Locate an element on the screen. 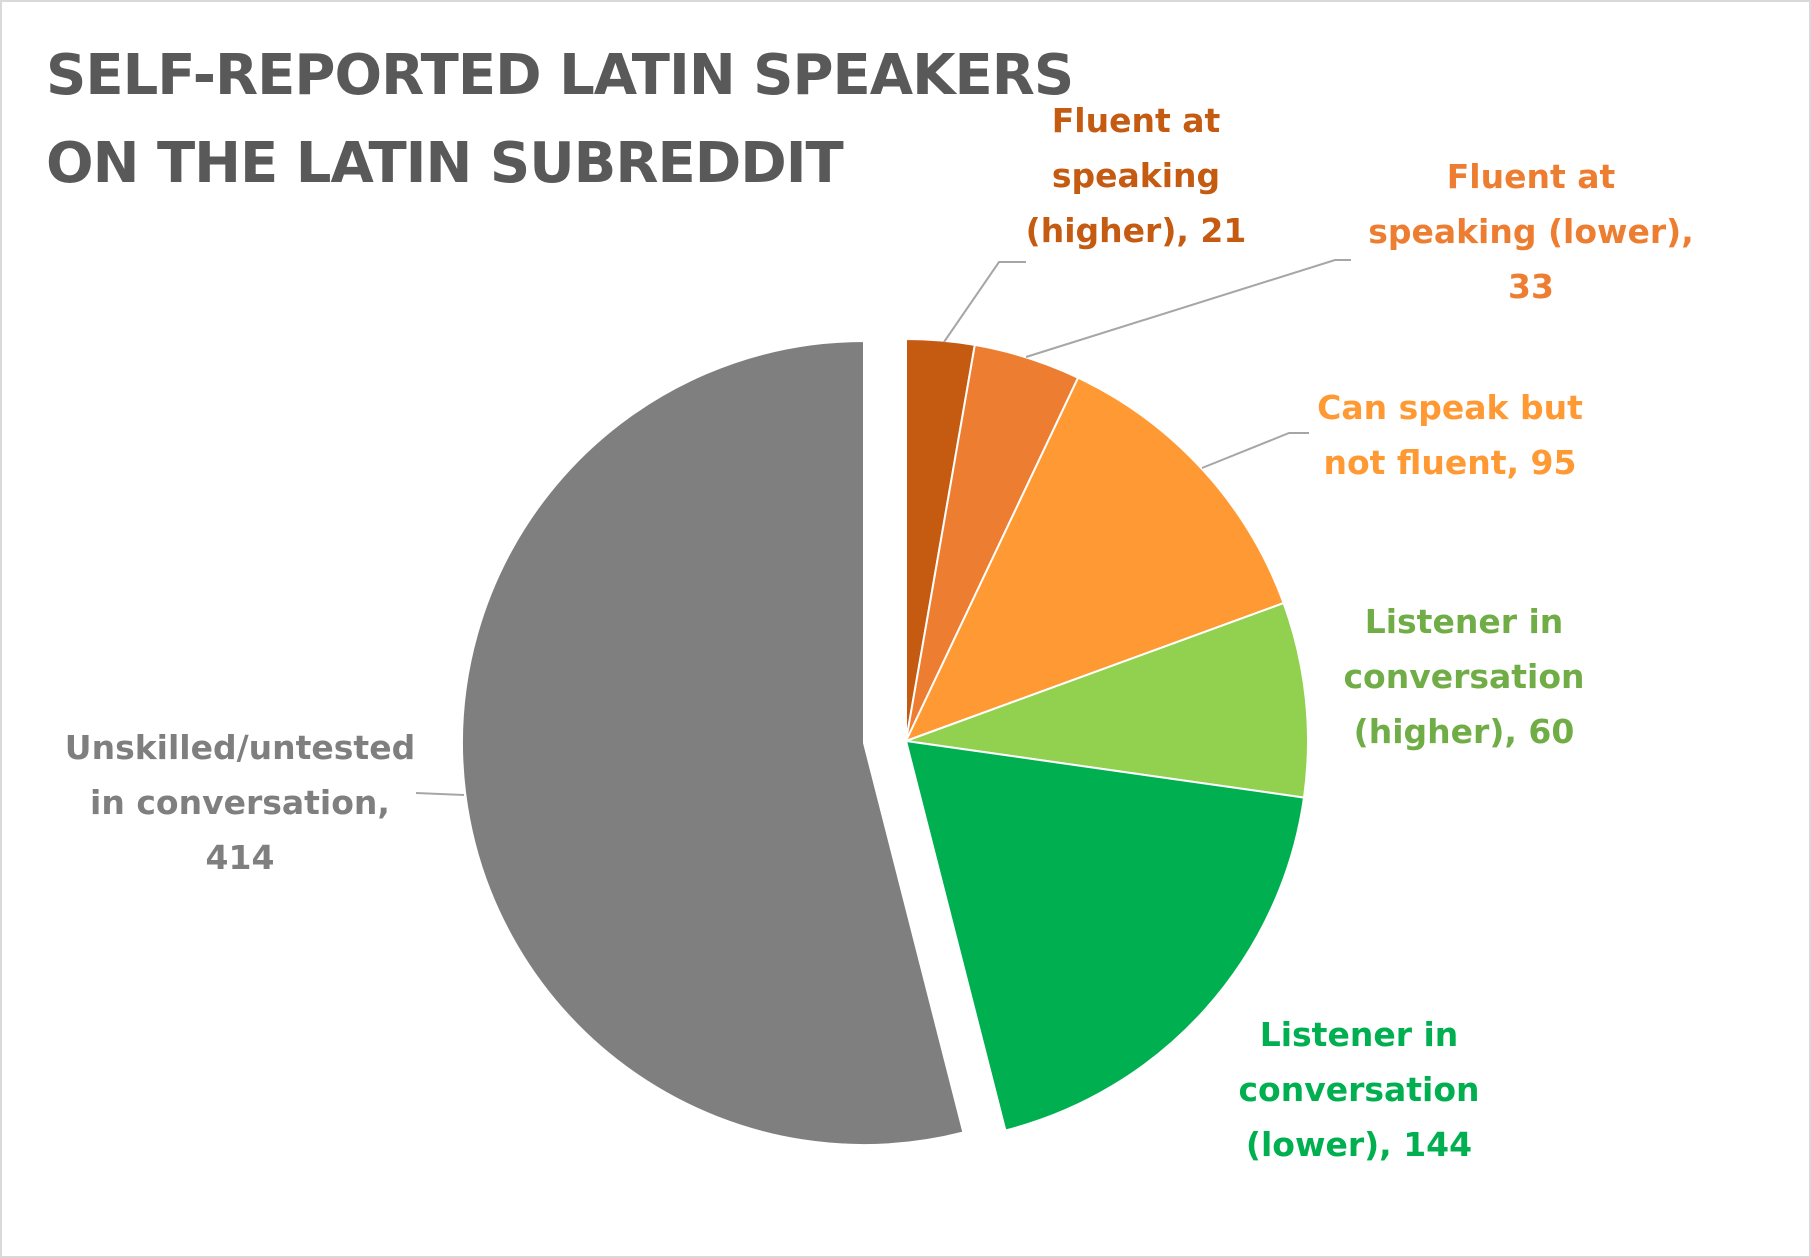 The width and height of the screenshot is (1811, 1258). data-label-line: 414 is located at coordinates (240, 857).